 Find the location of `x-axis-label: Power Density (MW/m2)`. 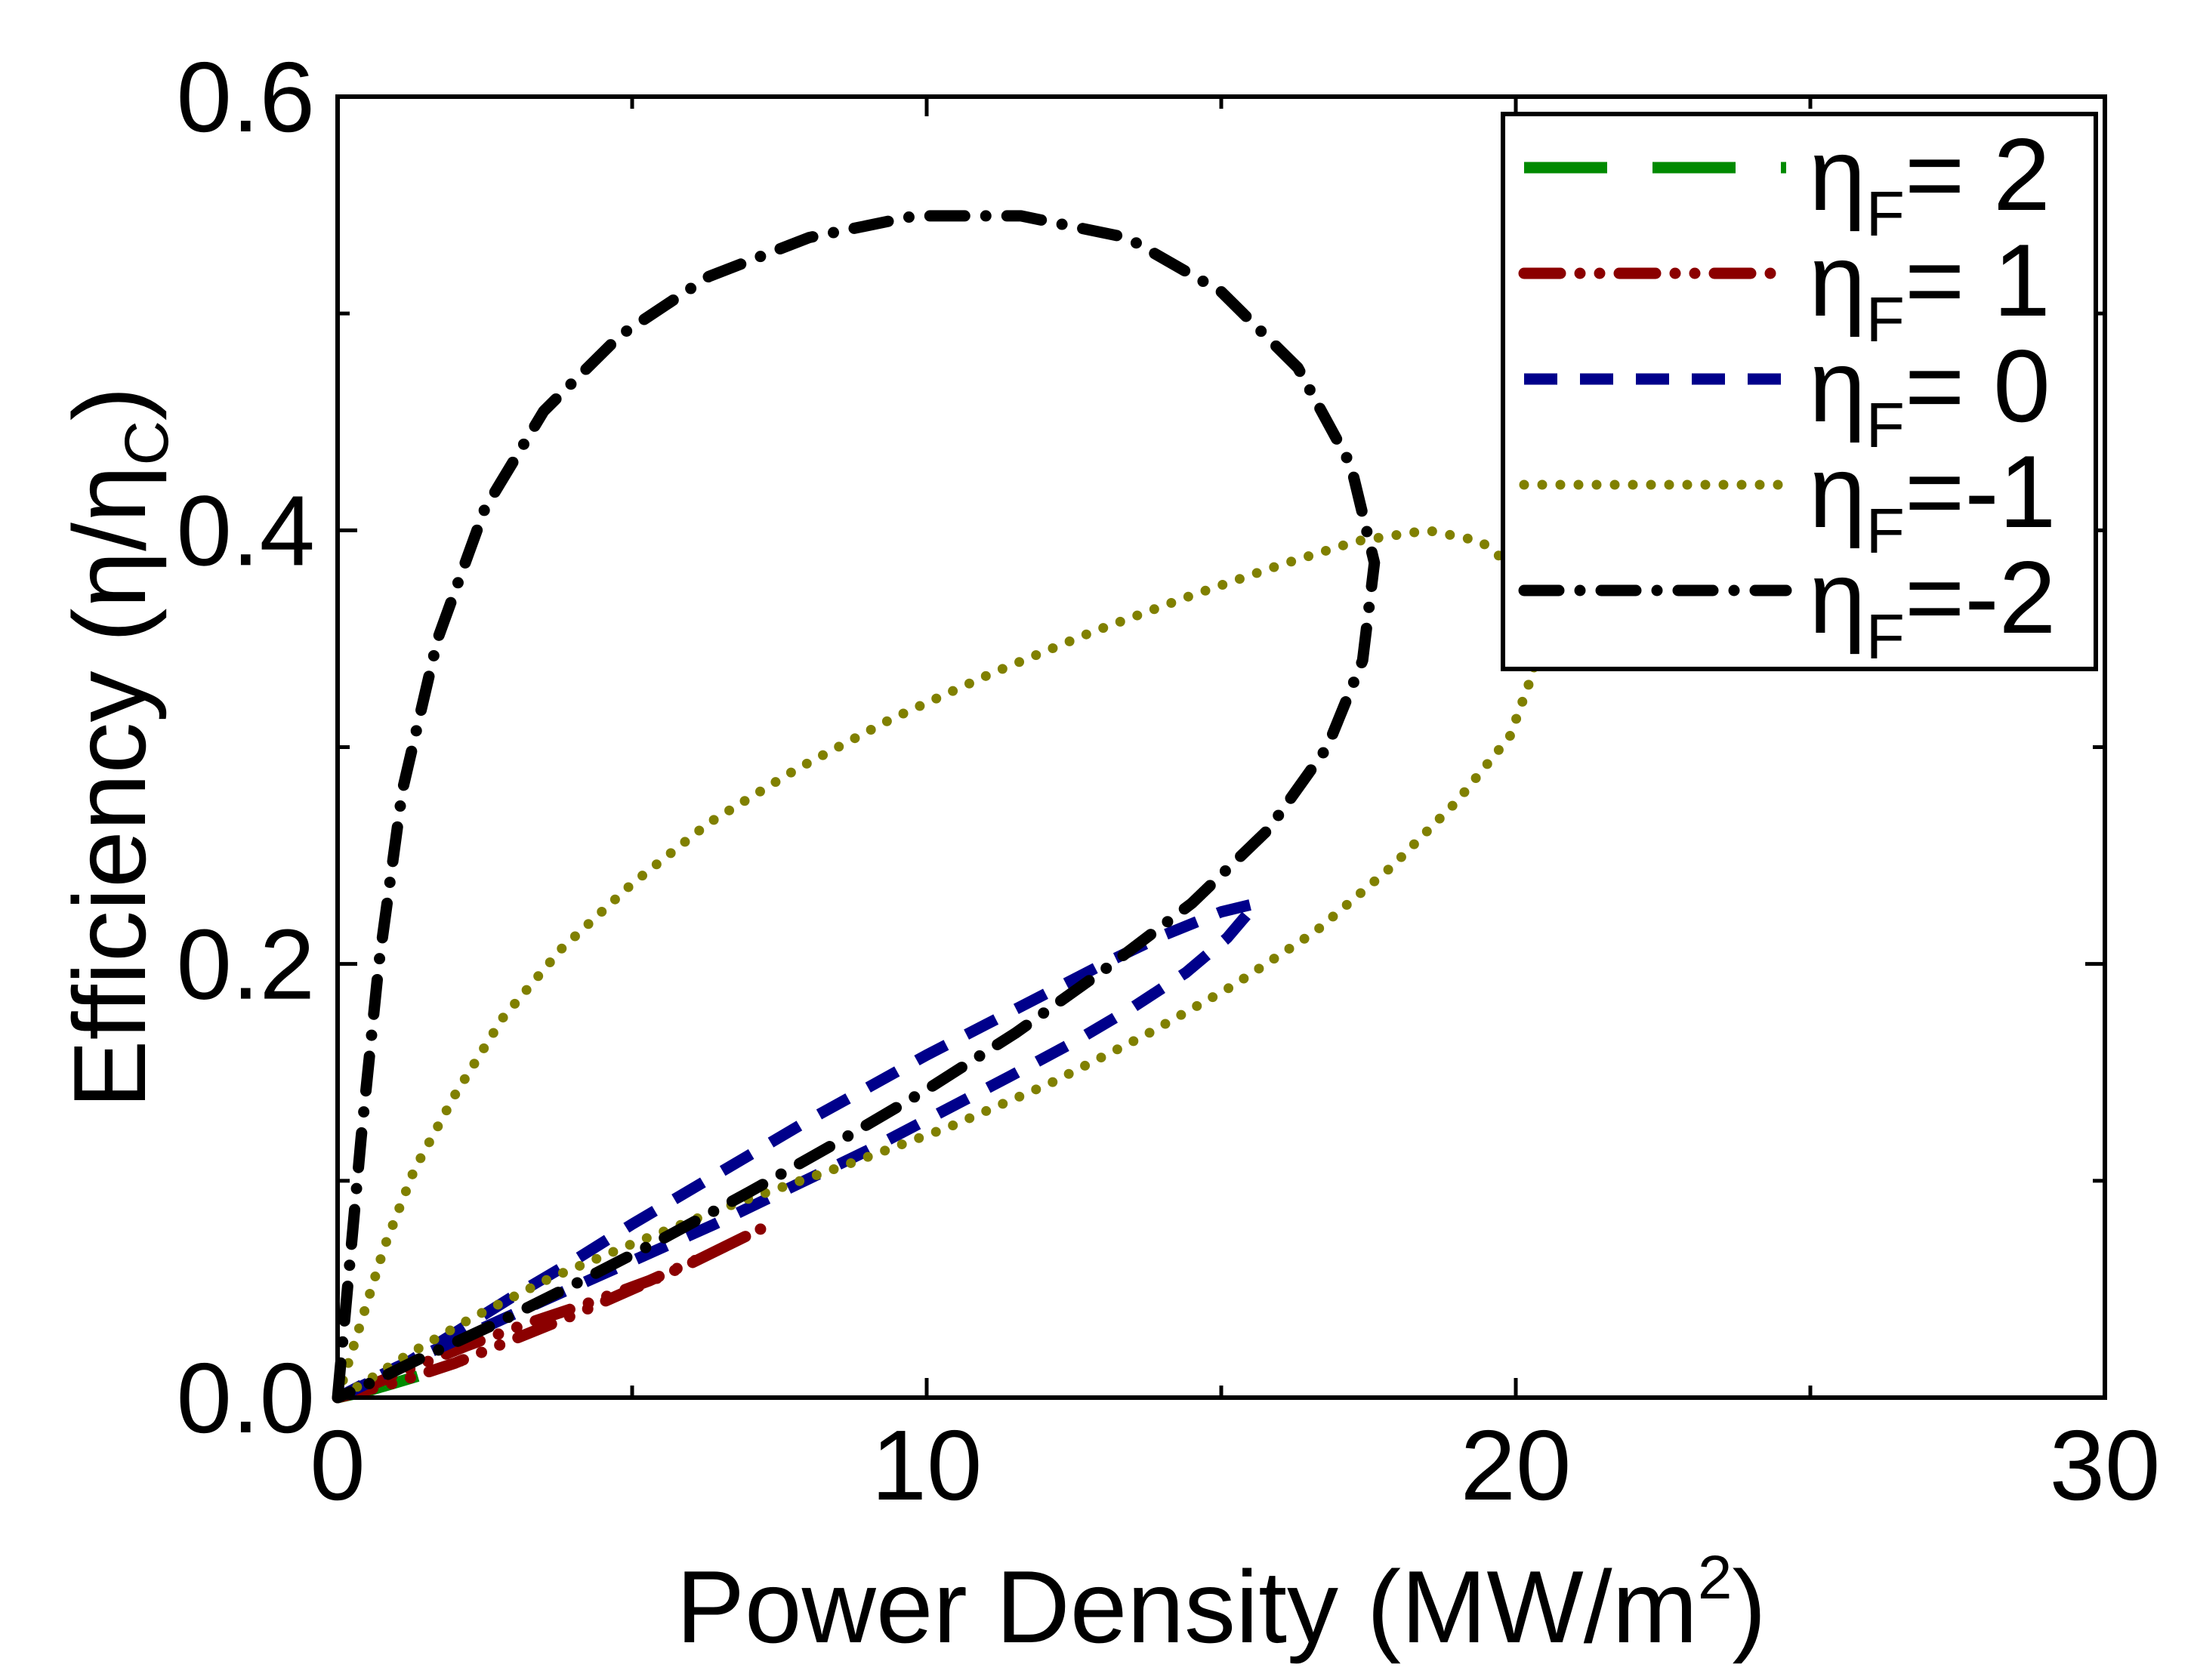

x-axis-label: Power Density (MW/m2) is located at coordinates (1221, 1604).